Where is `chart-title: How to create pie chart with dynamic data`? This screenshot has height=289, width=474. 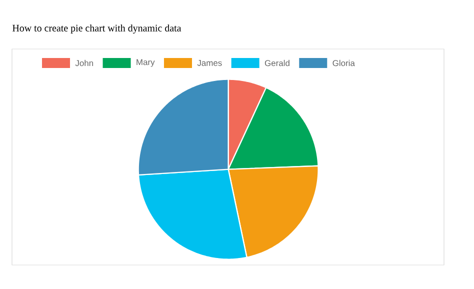
chart-title: How to create pie chart with dynamic data is located at coordinates (97, 29).